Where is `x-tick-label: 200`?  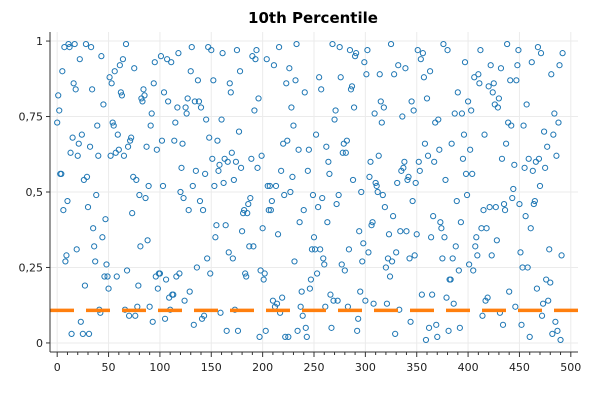
x-tick-label: 200 is located at coordinates (262, 367).